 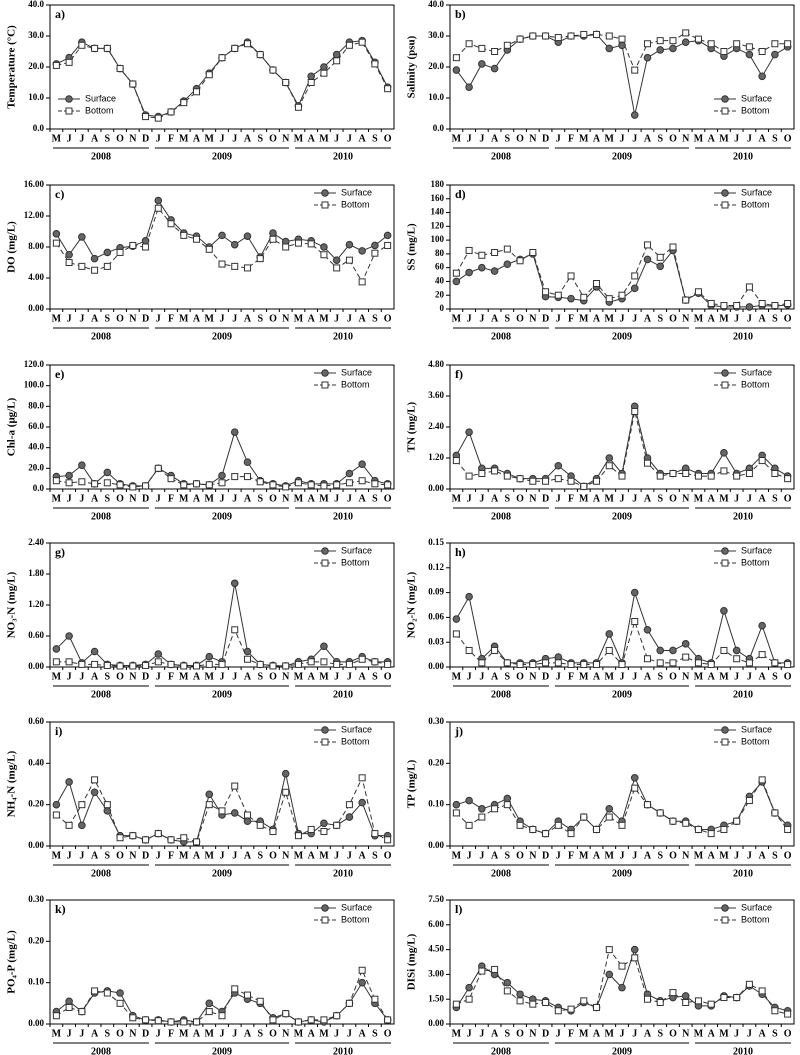 What do you see at coordinates (412, 247) in the screenshot?
I see `y-axis-label: SS (mg/L)` at bounding box center [412, 247].